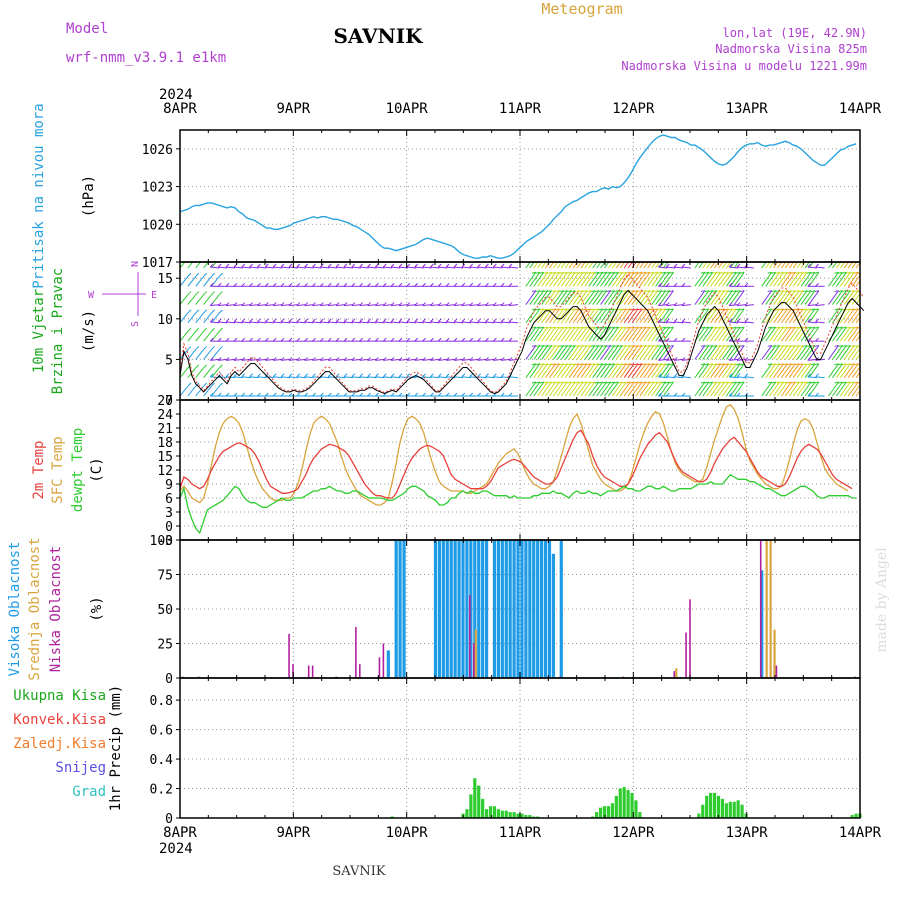  Describe the element at coordinates (146, 58) in the screenshot. I see `model-name: wrf-nmm_v3.9.1 e1km` at that location.